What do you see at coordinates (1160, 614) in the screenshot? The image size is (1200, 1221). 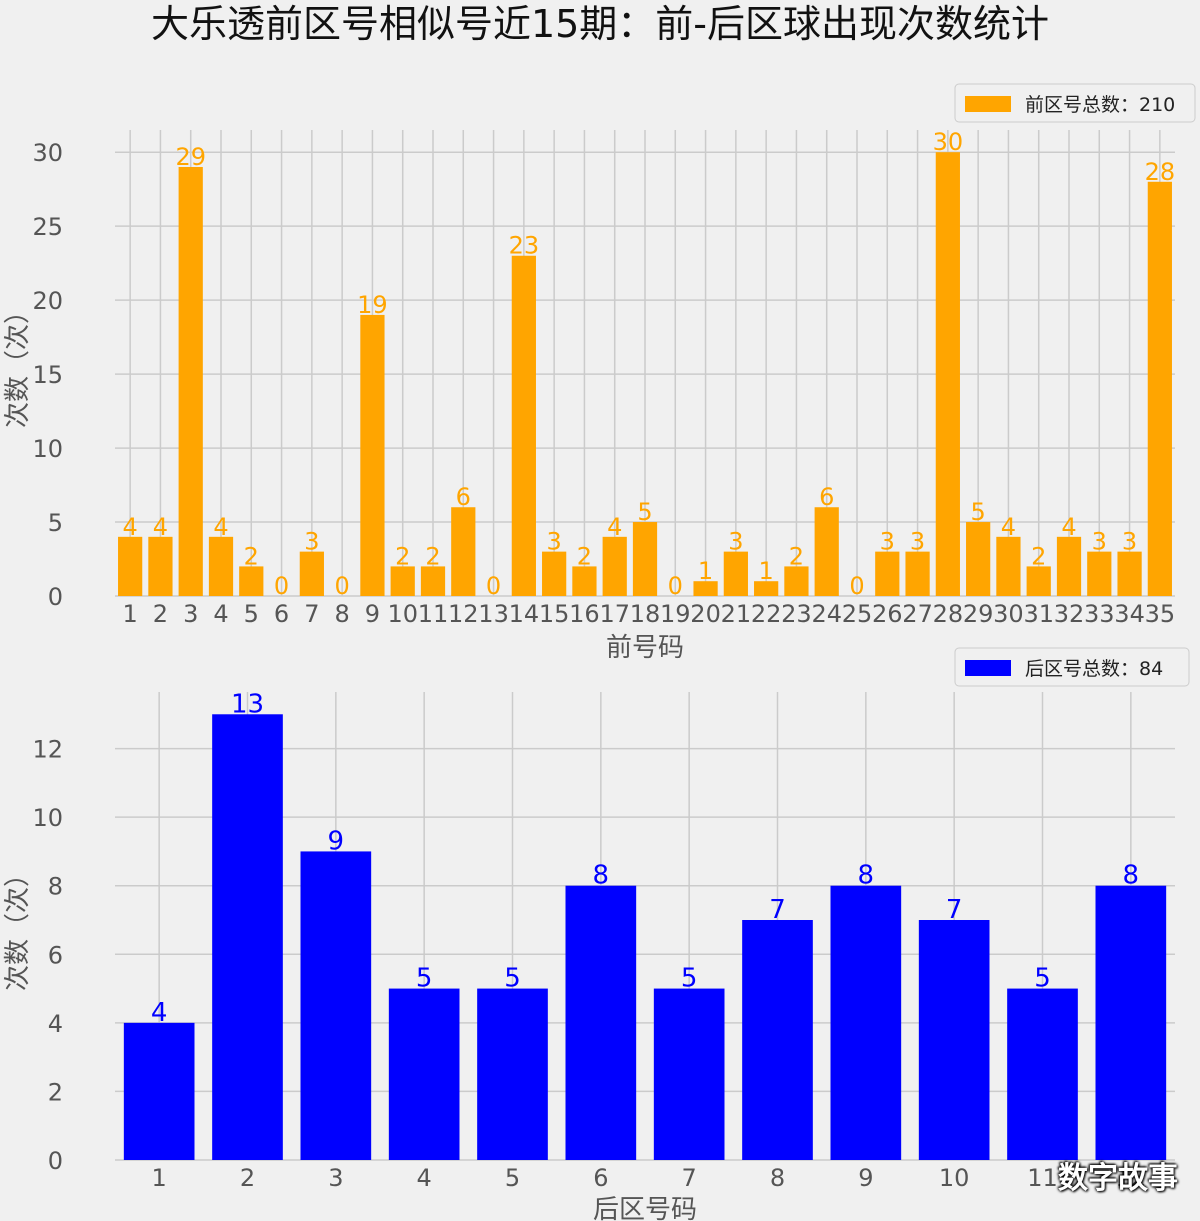 I see `x-tick-label: 35` at bounding box center [1160, 614].